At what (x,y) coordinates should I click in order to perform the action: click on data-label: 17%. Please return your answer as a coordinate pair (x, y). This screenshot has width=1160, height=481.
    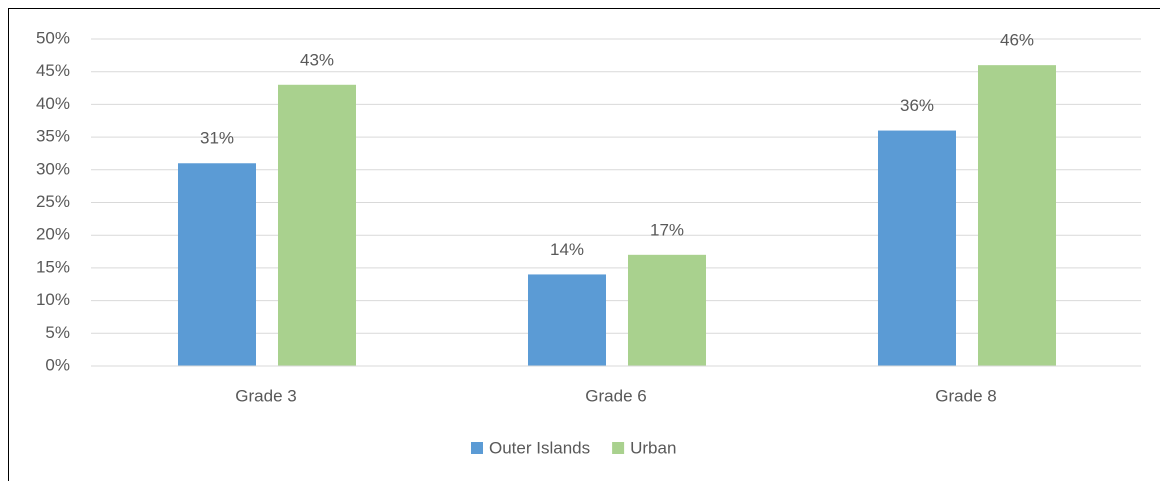
    Looking at the image, I should click on (667, 229).